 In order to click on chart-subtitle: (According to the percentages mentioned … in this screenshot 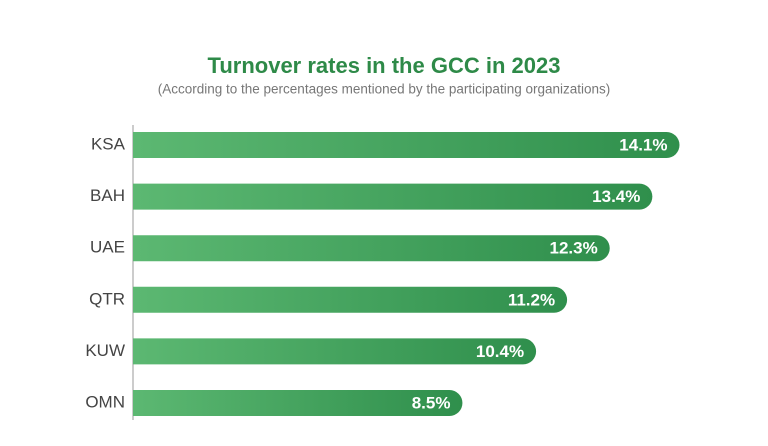, I will do `click(384, 89)`.